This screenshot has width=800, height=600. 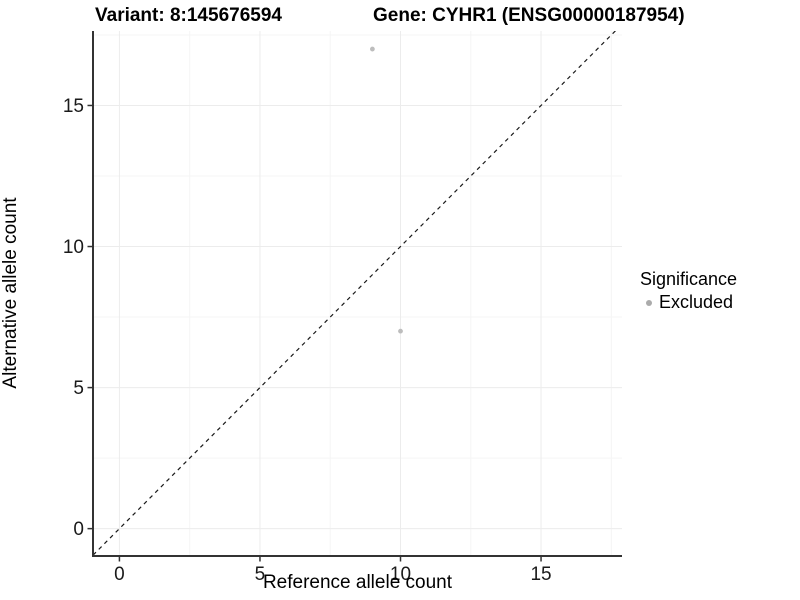 What do you see at coordinates (260, 574) in the screenshot?
I see `x-tick-label: 5` at bounding box center [260, 574].